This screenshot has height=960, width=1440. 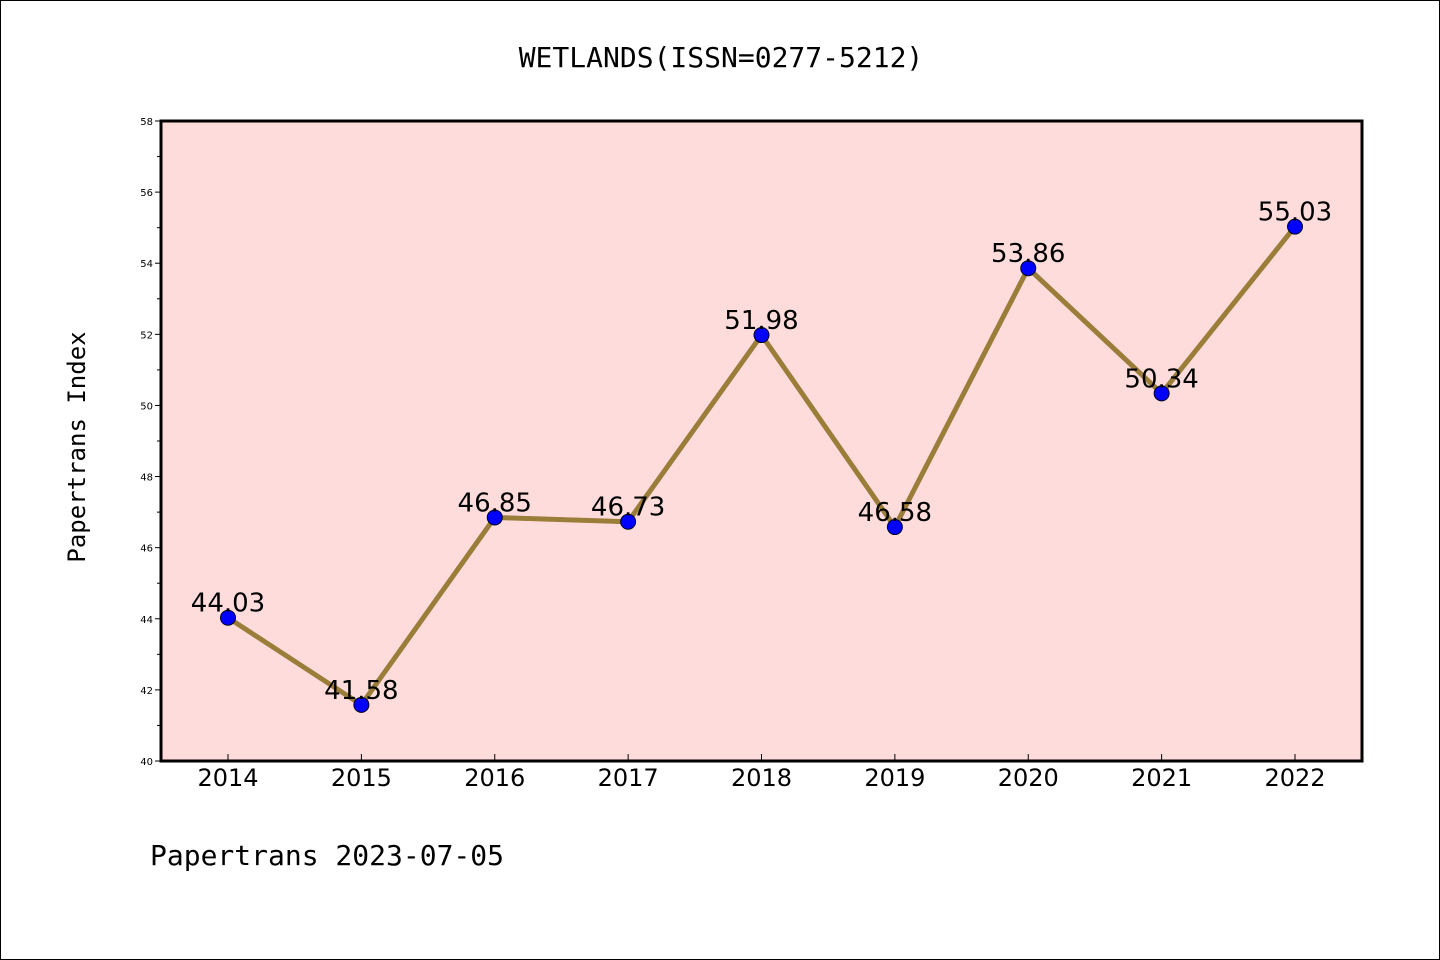 I want to click on x-tick-label: 2016, so click(x=494, y=778).